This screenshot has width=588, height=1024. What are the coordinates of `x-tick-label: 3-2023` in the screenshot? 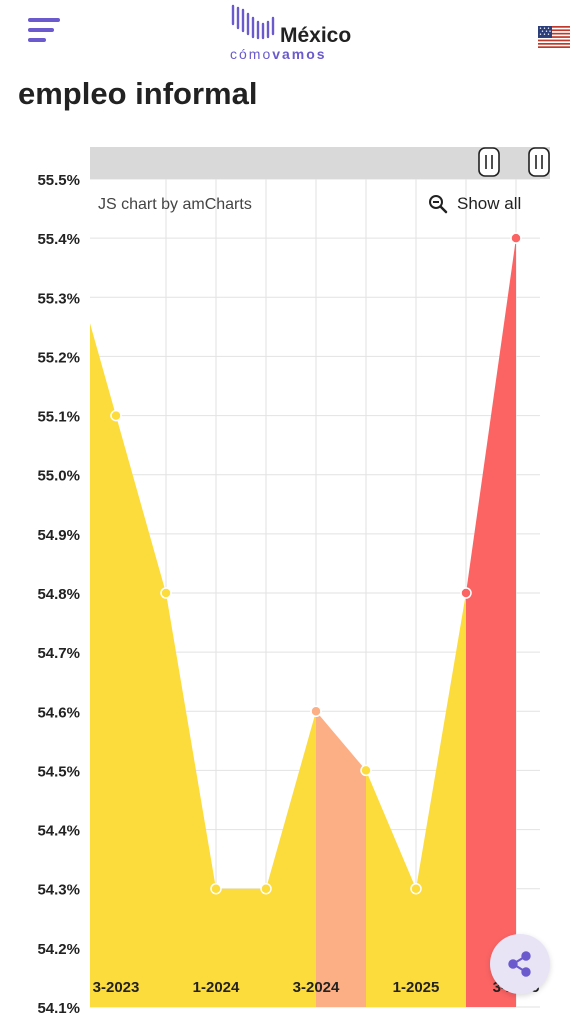 It's located at (116, 987).